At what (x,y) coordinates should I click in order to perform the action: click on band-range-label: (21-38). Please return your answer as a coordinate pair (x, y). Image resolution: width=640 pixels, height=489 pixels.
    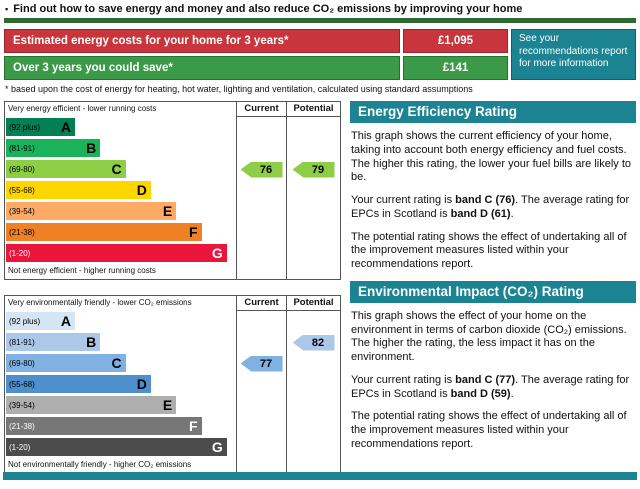
    Looking at the image, I should click on (22, 232).